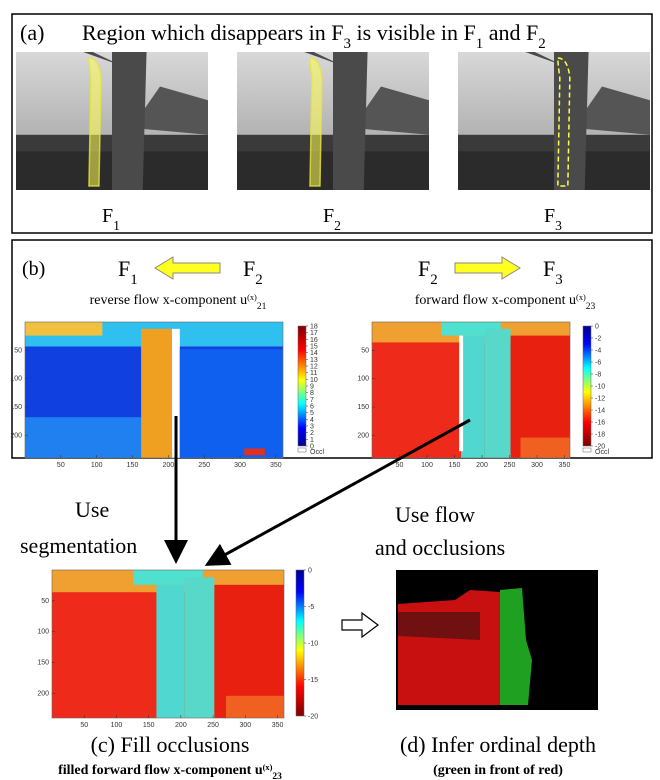  Describe the element at coordinates (128, 272) in the screenshot. I see `flow-frame-label: F1` at that location.